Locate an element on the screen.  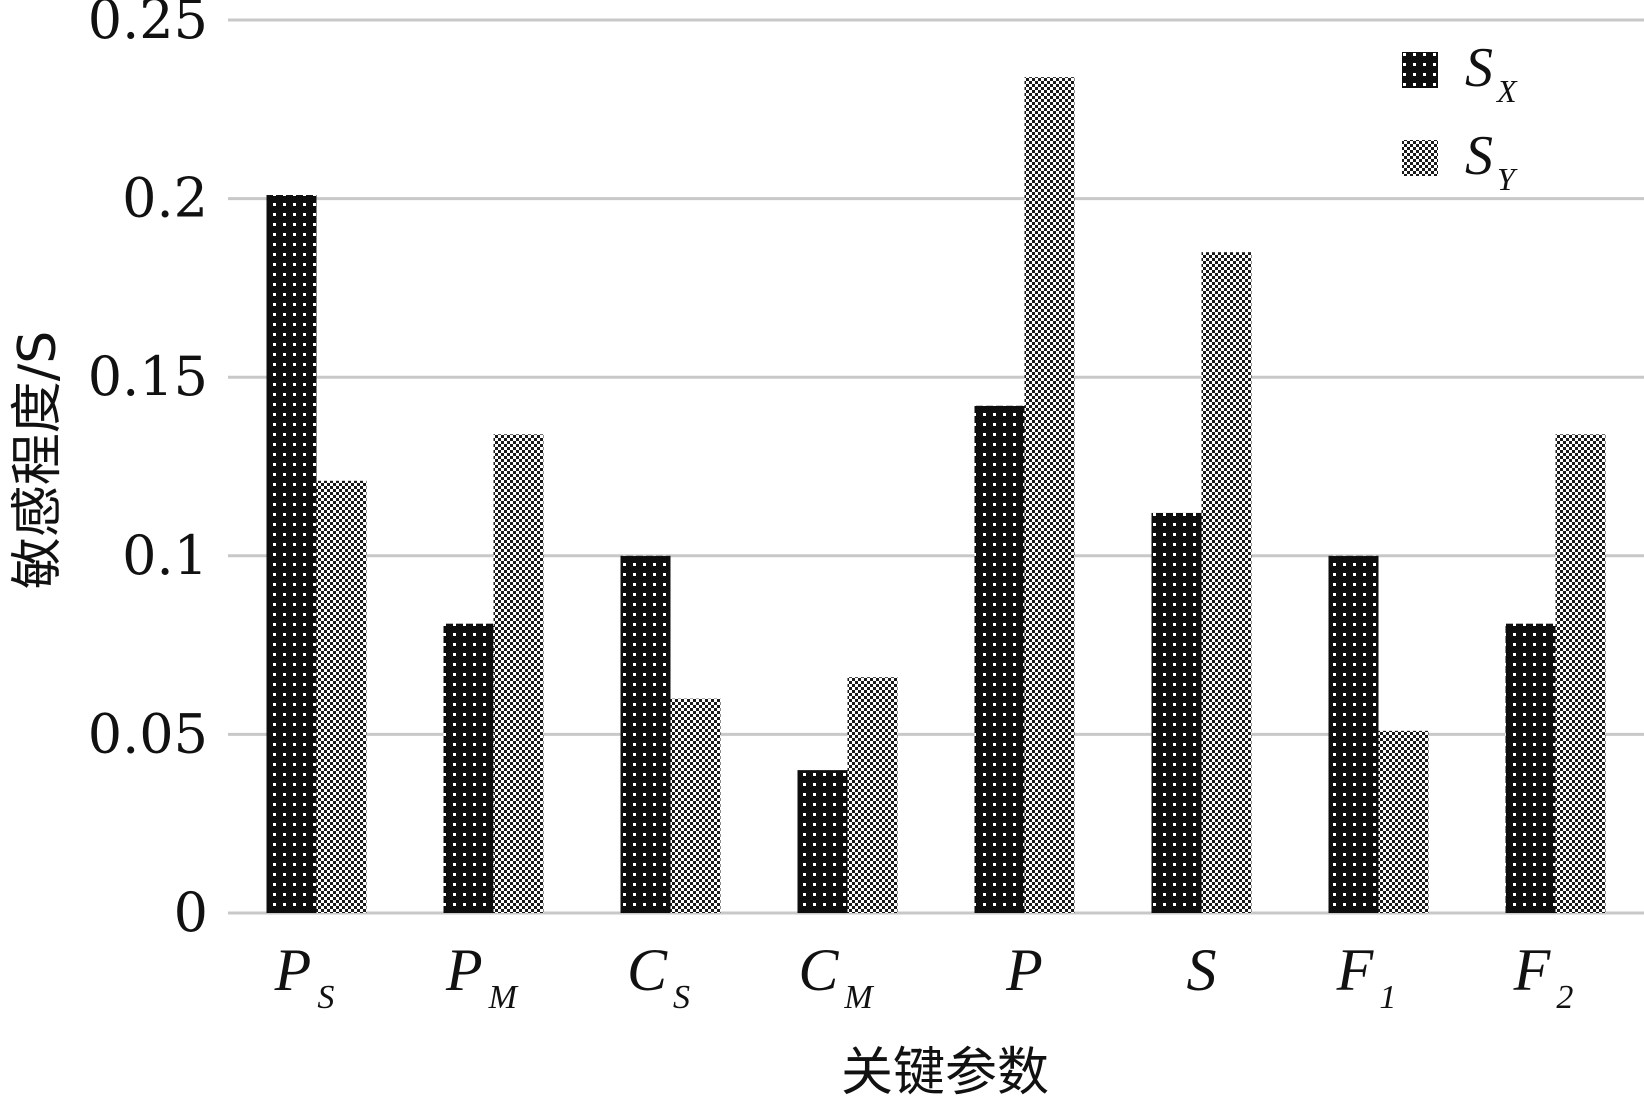
x-category-sub: 1 is located at coordinates (1387, 997).